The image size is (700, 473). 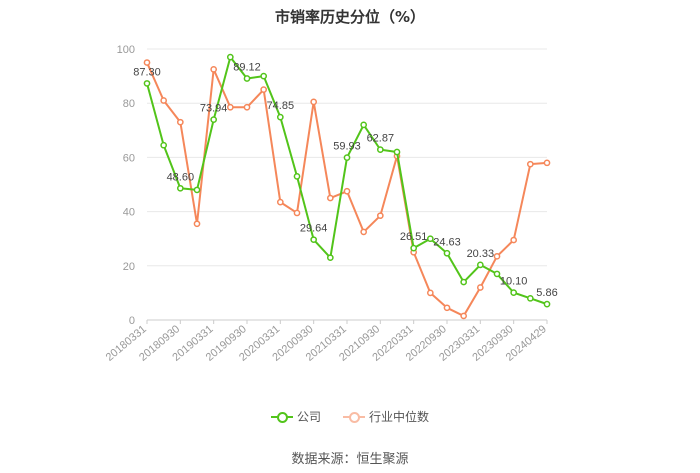 What do you see at coordinates (129, 267) in the screenshot?
I see `y-tick-label: 20` at bounding box center [129, 267].